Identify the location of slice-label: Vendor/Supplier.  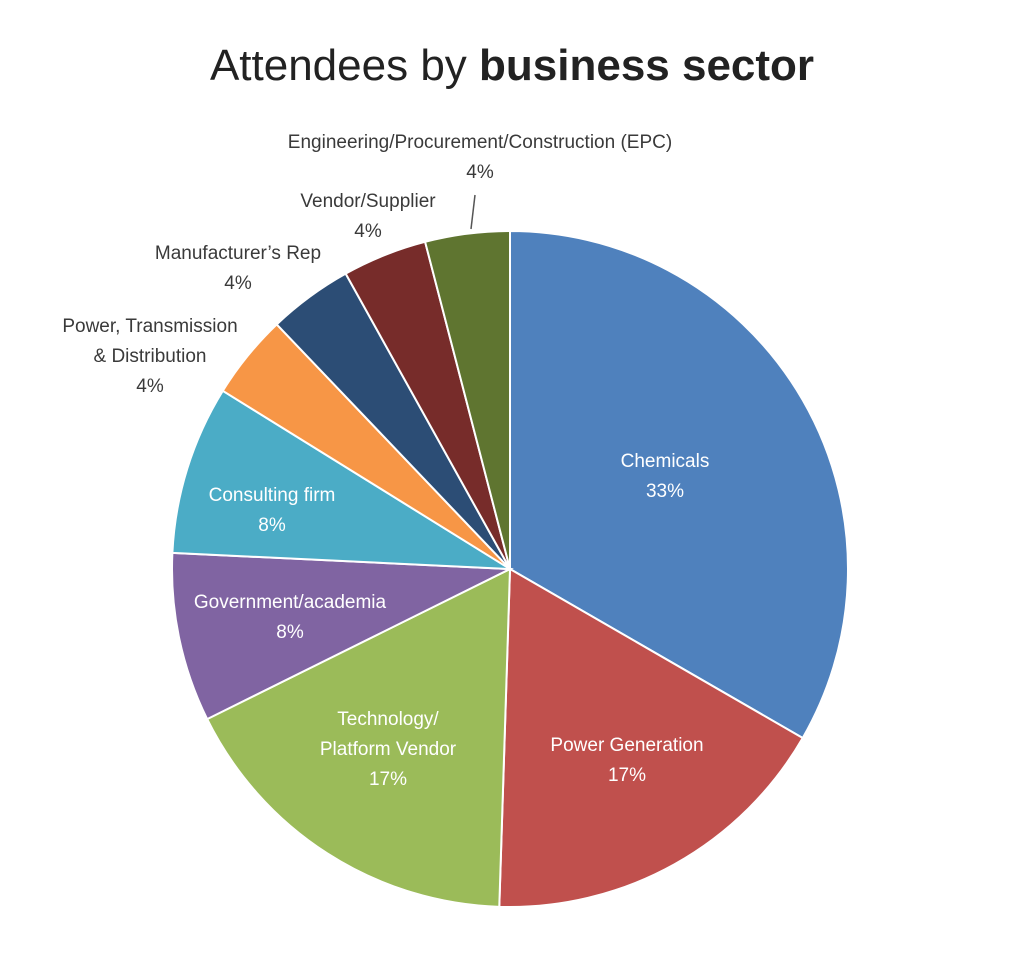
(368, 201).